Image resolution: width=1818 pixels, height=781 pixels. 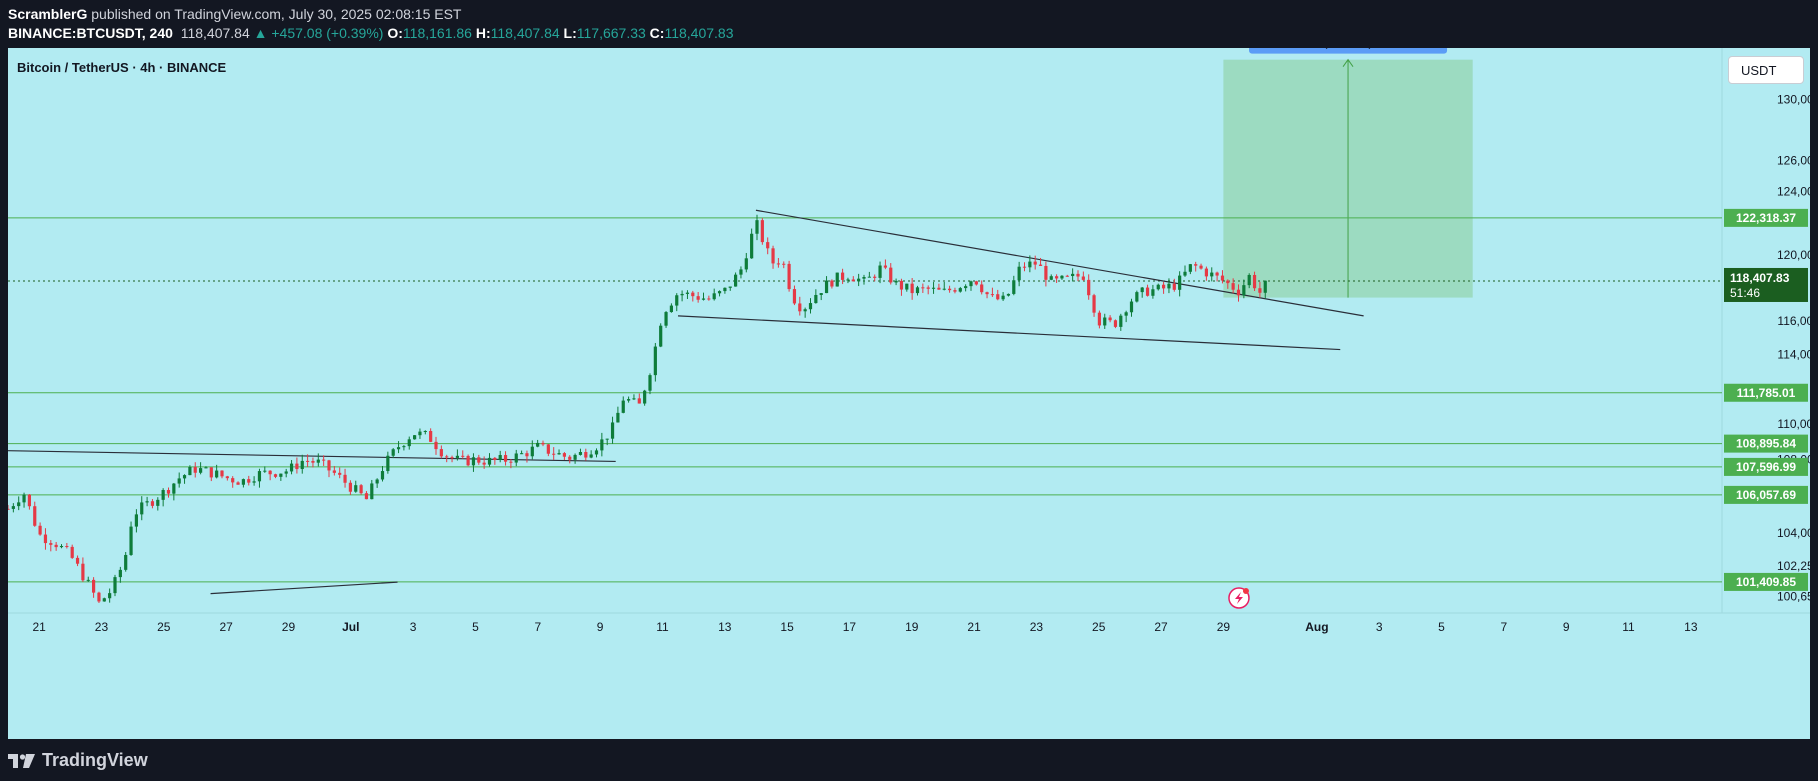 I want to click on x-tick-label: 27, so click(x=1161, y=627).